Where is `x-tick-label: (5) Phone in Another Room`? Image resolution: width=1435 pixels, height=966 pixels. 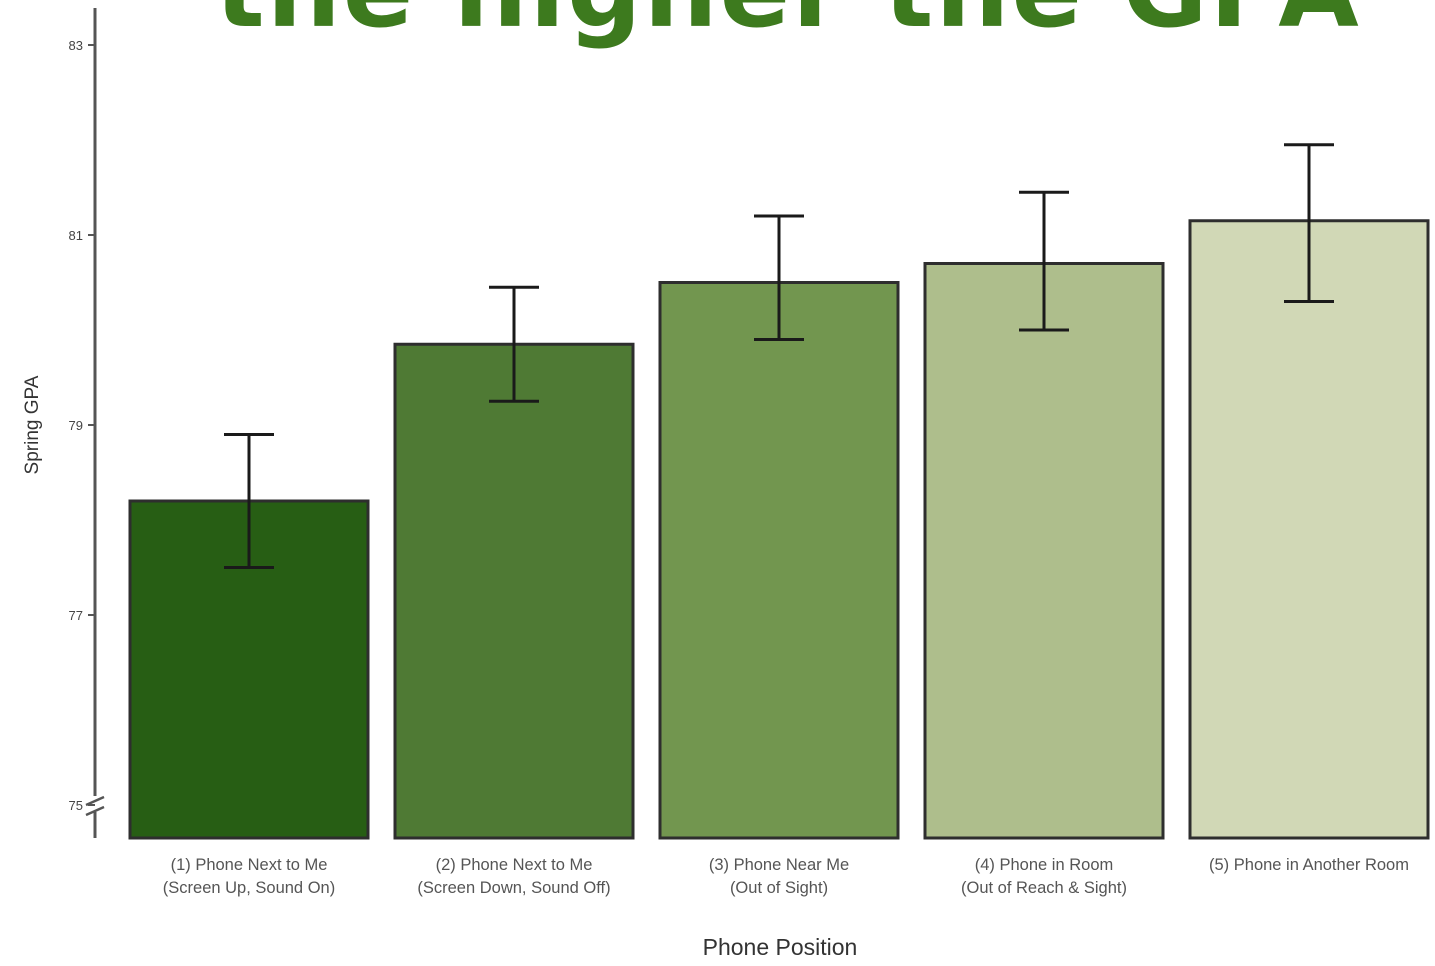
x-tick-label: (5) Phone in Another Room is located at coordinates (1309, 865).